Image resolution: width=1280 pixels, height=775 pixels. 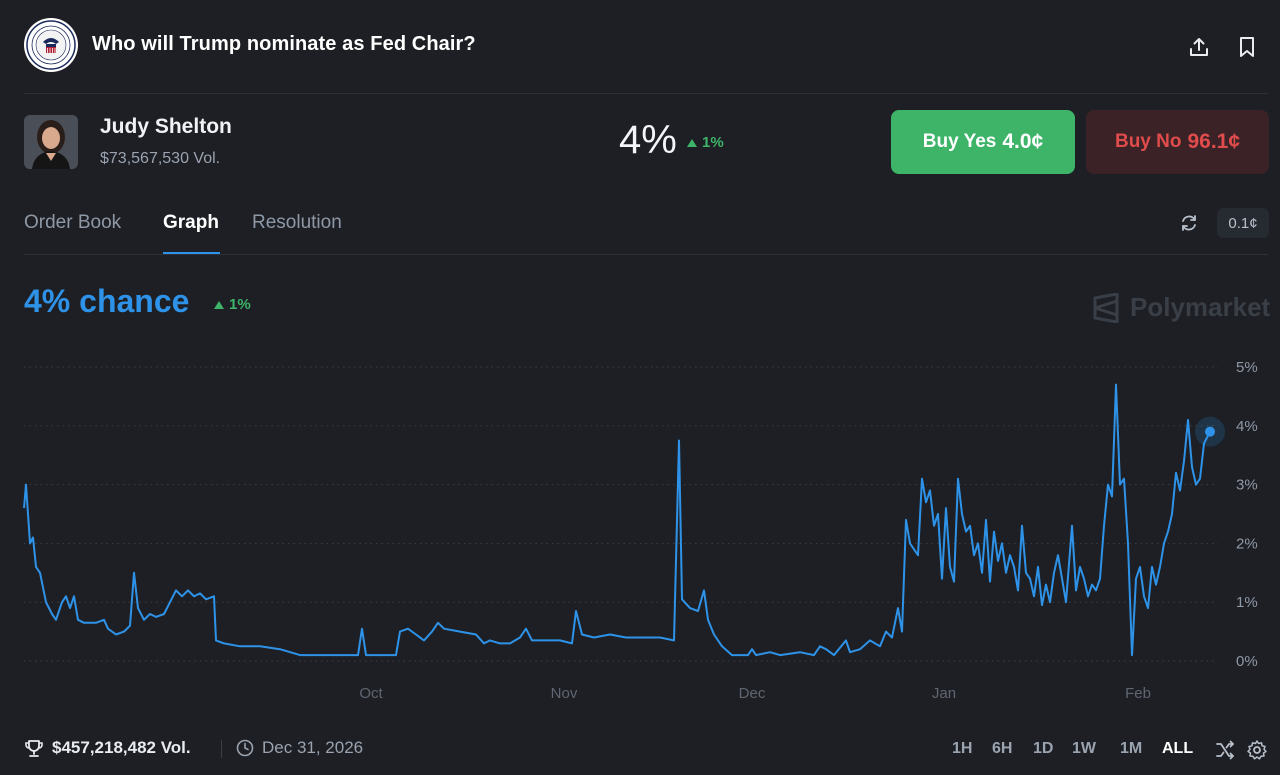 What do you see at coordinates (1084, 748) in the screenshot?
I see `range-1w: 1W` at bounding box center [1084, 748].